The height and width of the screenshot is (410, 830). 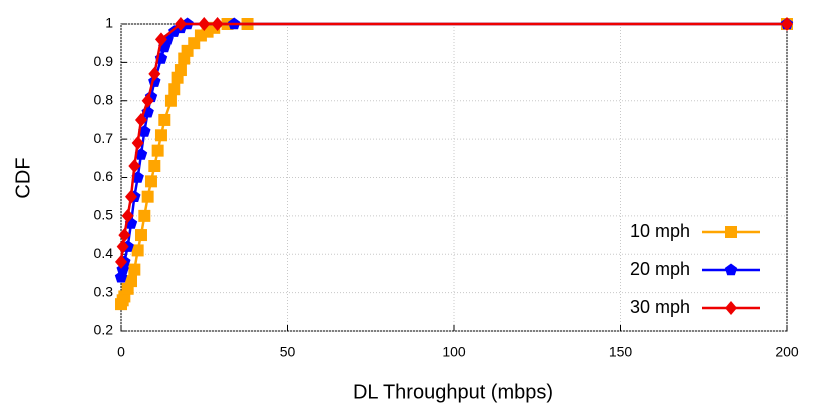 I want to click on y-tick-label: 0.5, so click(x=104, y=215).